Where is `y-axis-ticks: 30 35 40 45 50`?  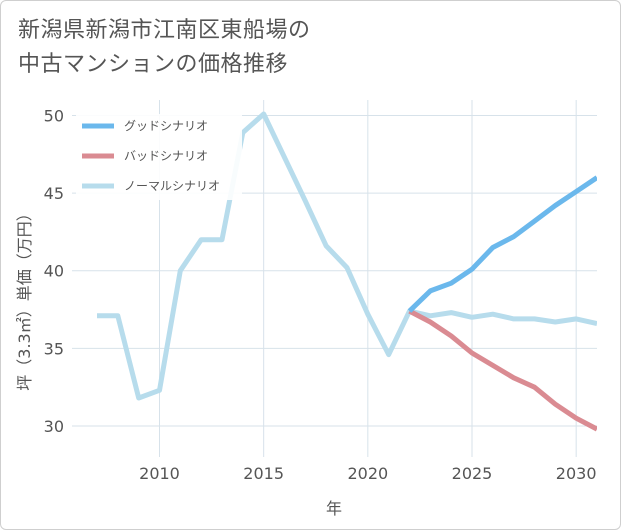 y-axis-ticks: 30 35 40 45 50 is located at coordinates (54, 271).